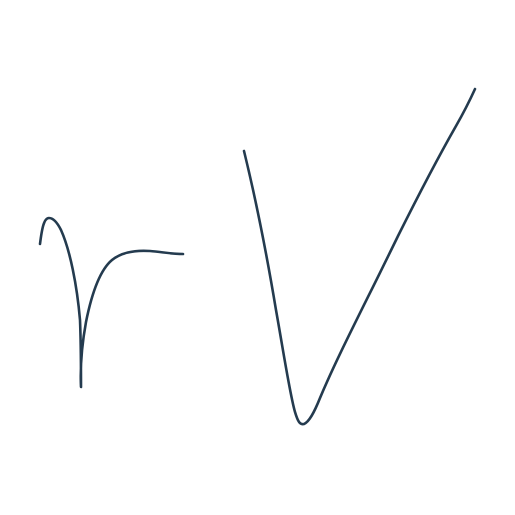 The height and width of the screenshot is (515, 515). I want to click on handwritten-r-stroke, so click(111, 302).